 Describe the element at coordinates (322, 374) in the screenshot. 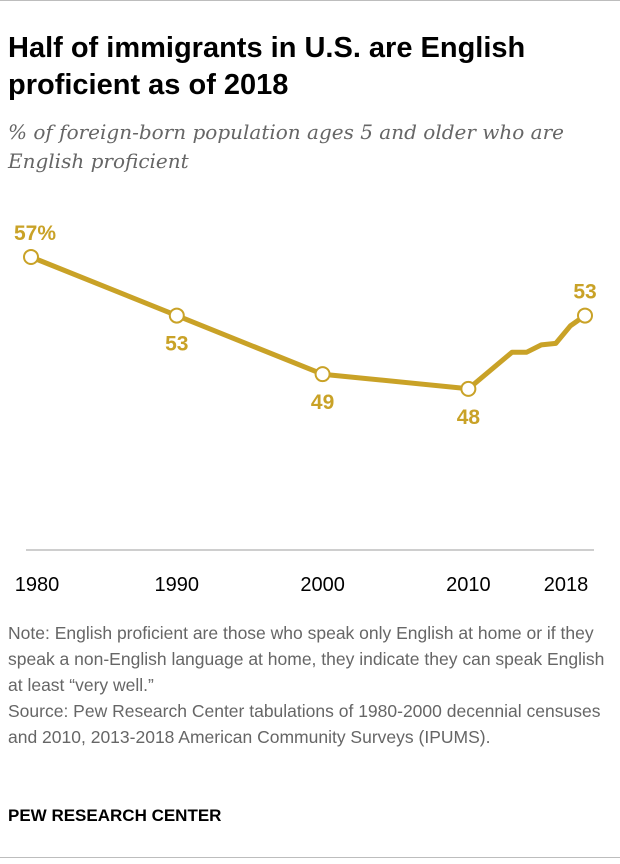

I see `point-marker-2000` at that location.